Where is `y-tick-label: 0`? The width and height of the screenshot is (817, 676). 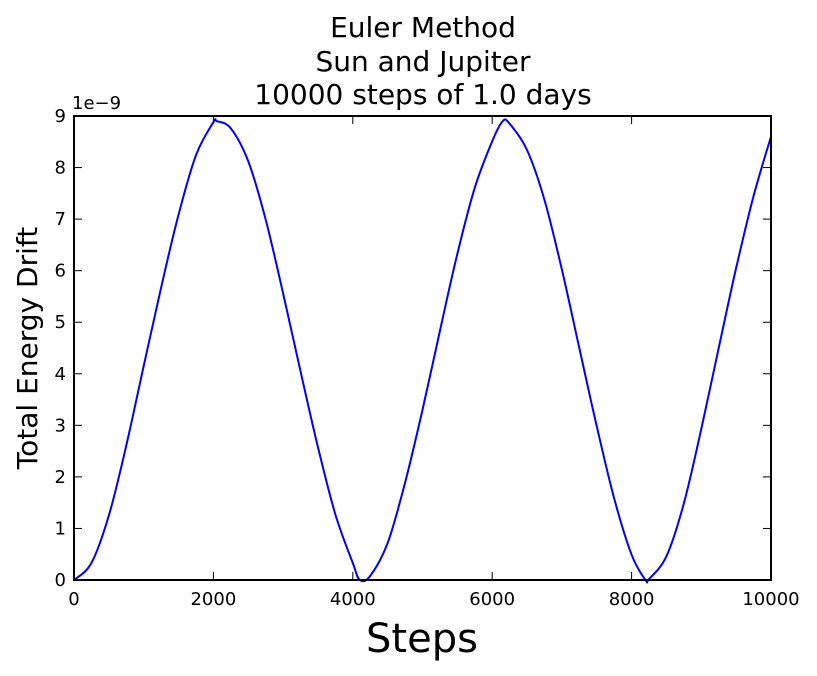 y-tick-label: 0 is located at coordinates (60, 580).